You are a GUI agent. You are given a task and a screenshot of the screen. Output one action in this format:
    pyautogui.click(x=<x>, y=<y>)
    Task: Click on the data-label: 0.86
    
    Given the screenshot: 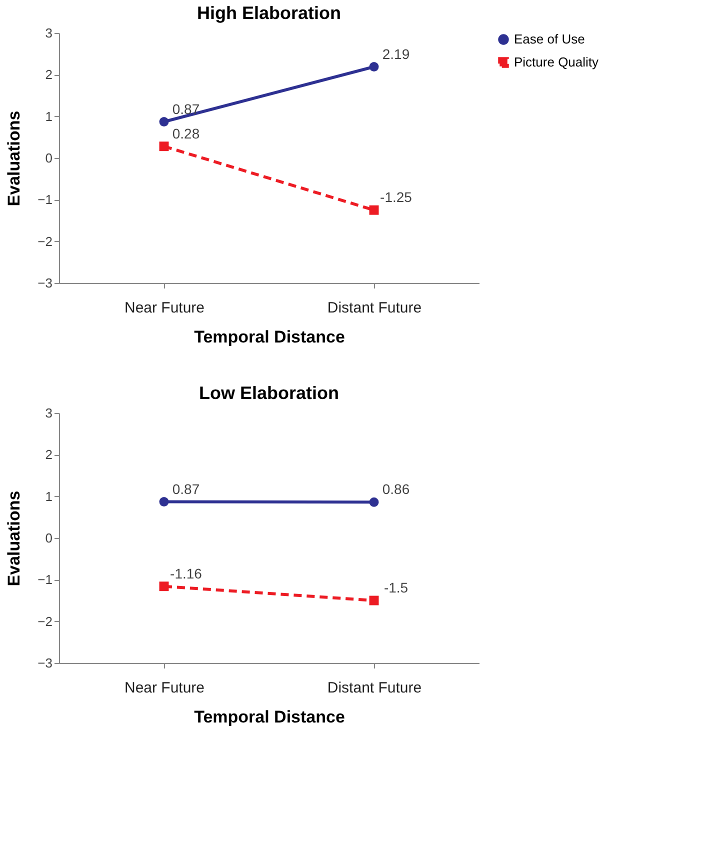 What is the action you would take?
    pyautogui.click(x=396, y=489)
    